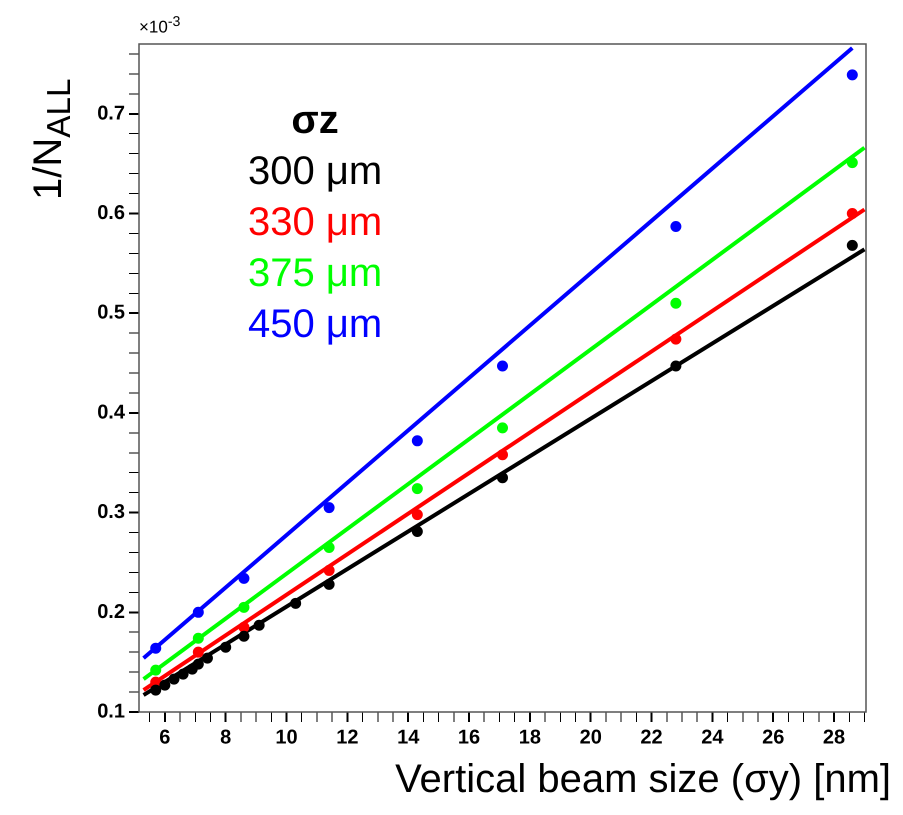 Image resolution: width=903 pixels, height=815 pixels. Describe the element at coordinates (315, 171) in the screenshot. I see `text: 300 μm` at that location.